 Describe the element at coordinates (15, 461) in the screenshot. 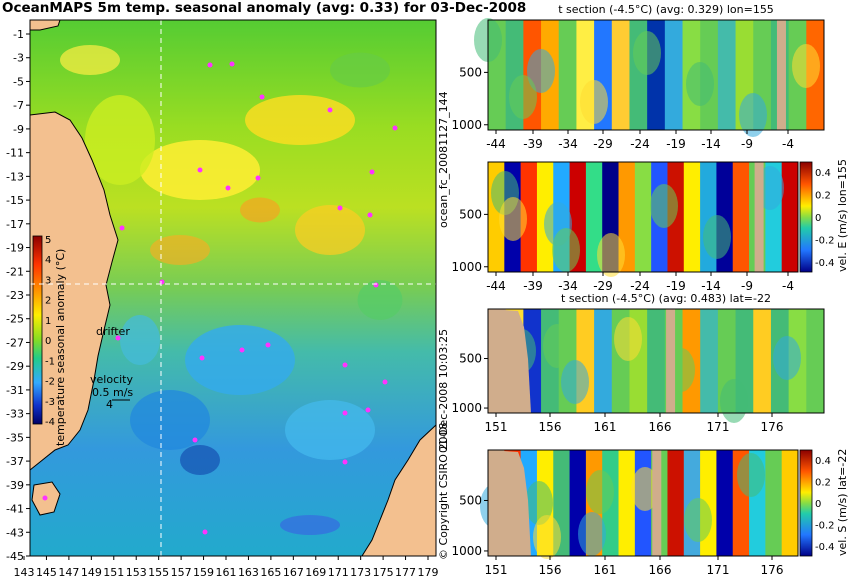

I see `lat-tick-label: -37` at that location.